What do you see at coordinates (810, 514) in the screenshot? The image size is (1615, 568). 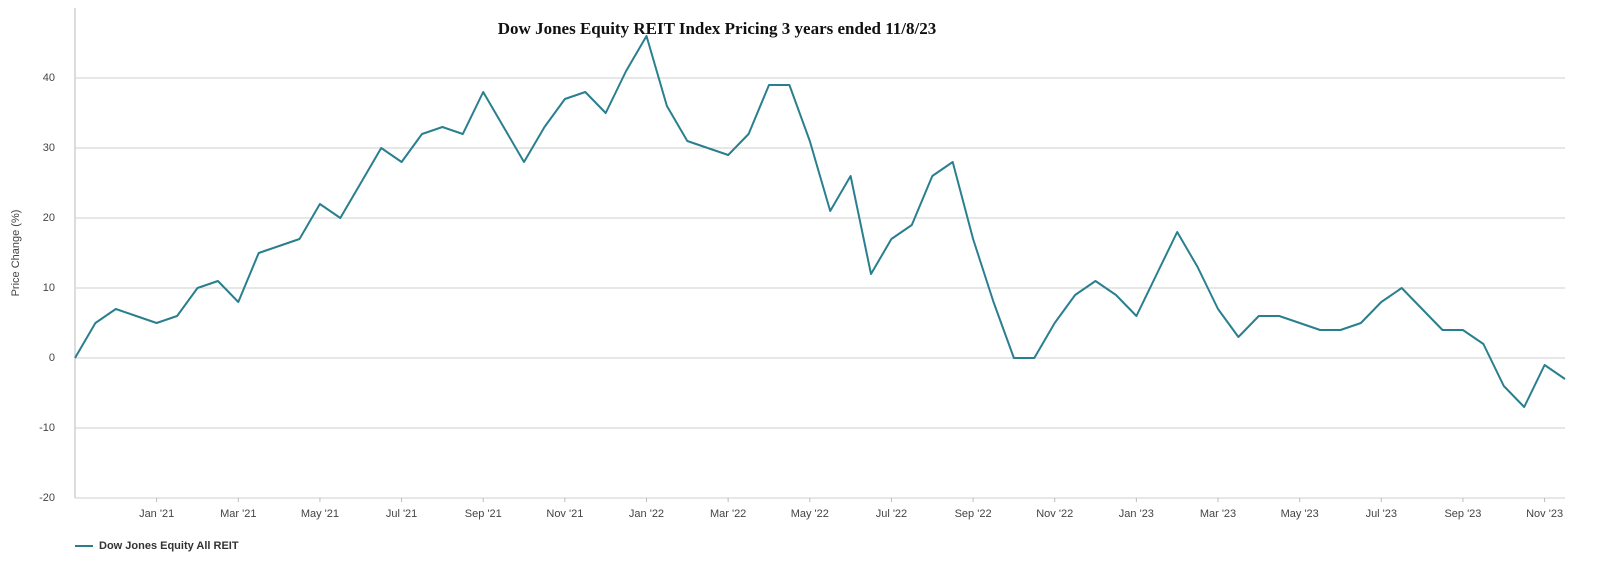 I see `x-tick-label: May '22` at bounding box center [810, 514].